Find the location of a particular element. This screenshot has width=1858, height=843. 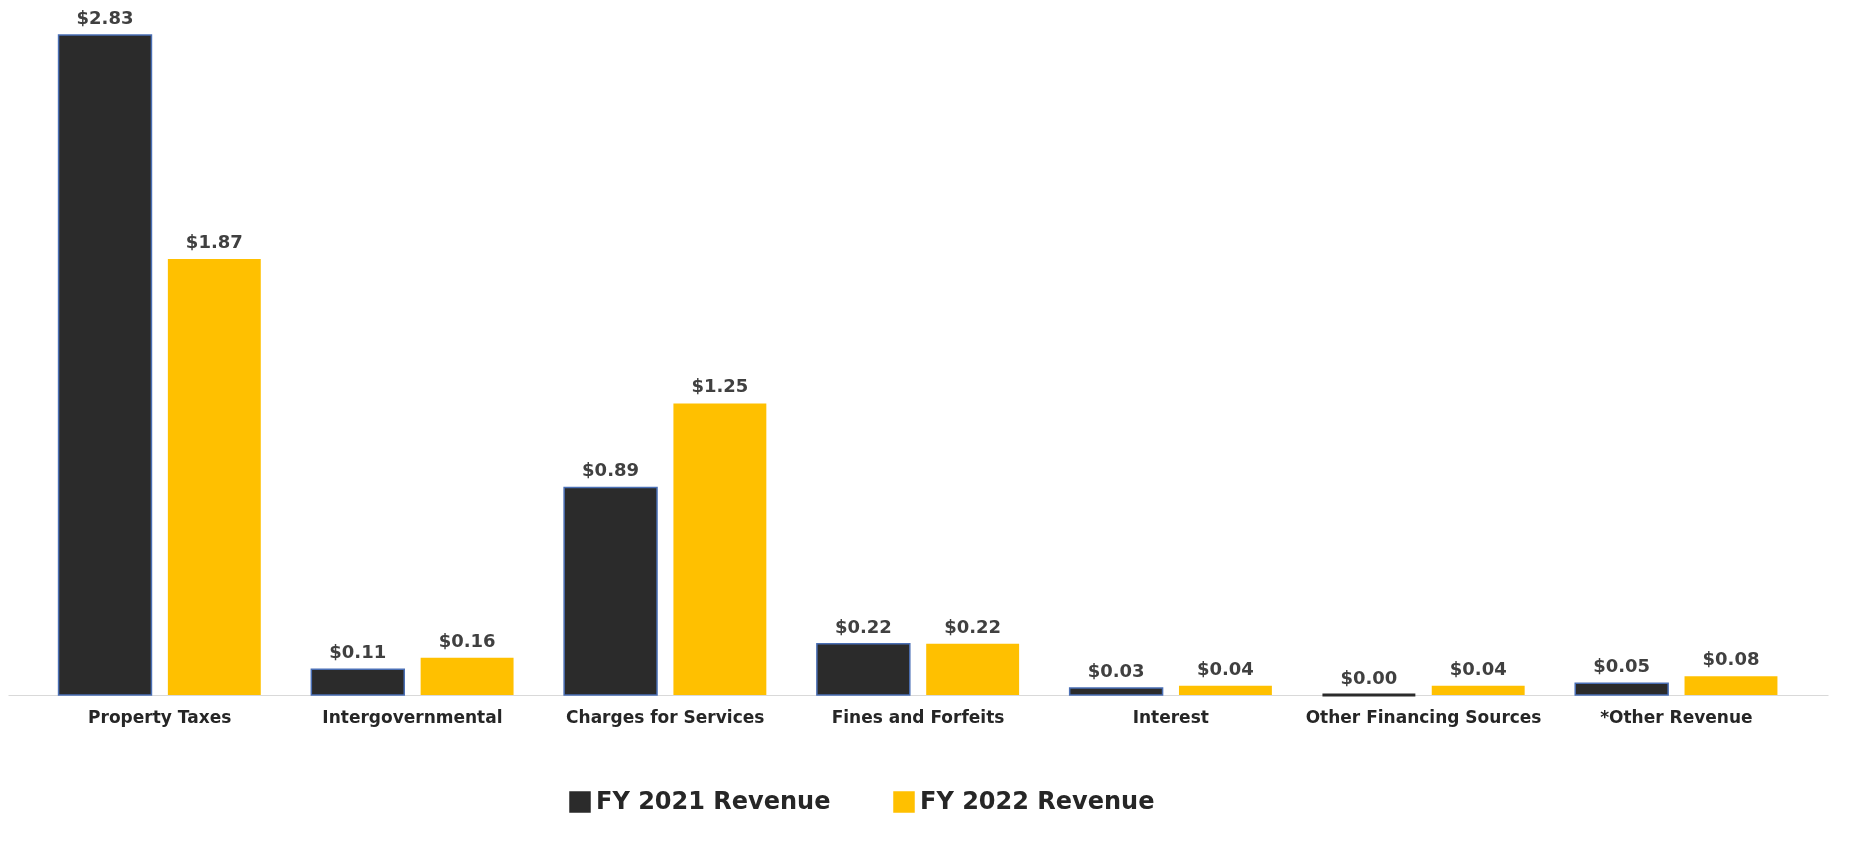

data-label: $0.03 is located at coordinates (1116, 670).